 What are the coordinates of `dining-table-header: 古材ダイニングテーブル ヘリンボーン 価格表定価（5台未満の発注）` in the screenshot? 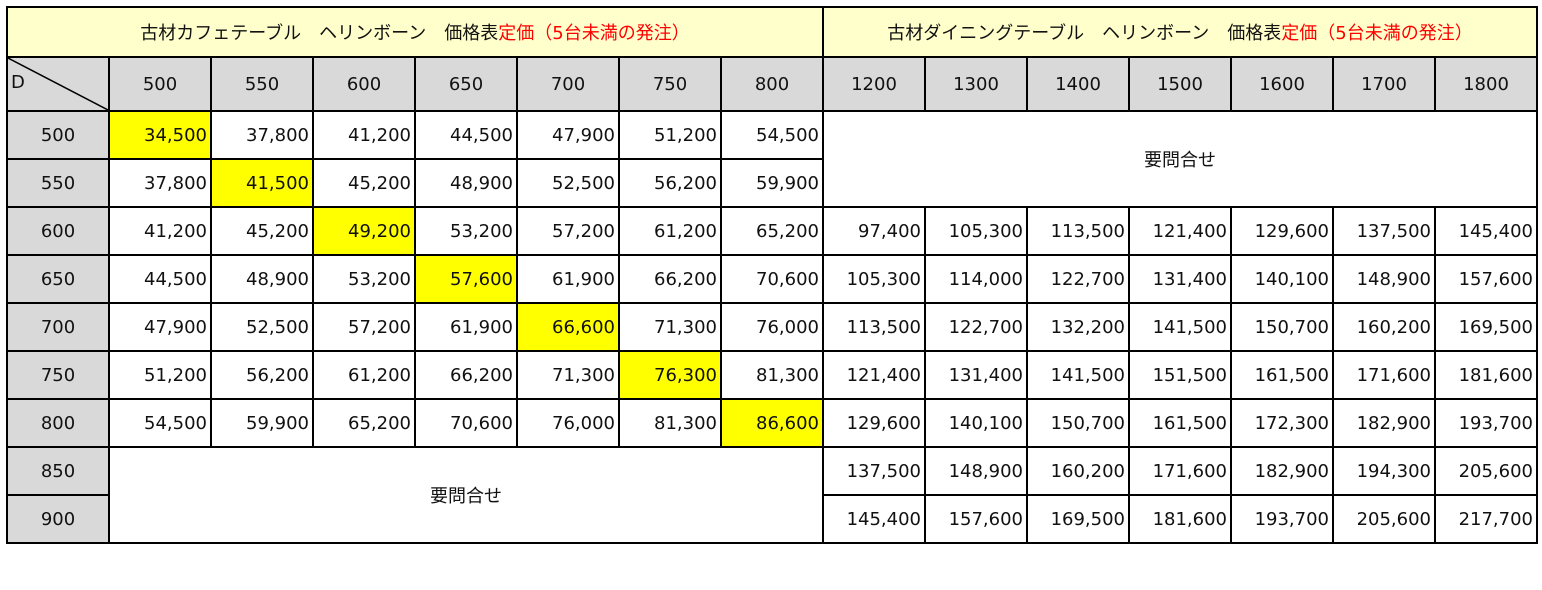 It's located at (1180, 32).